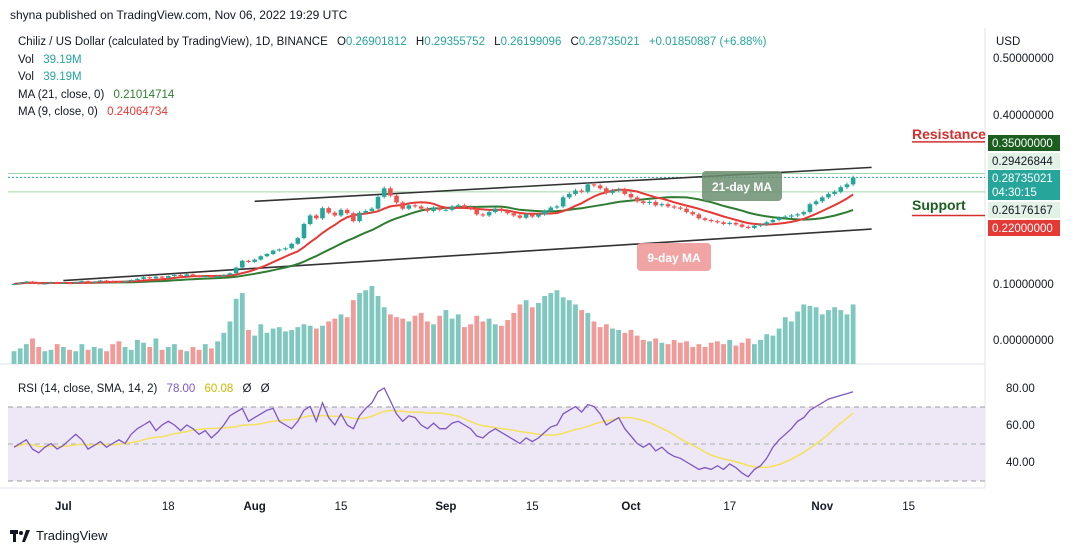  Describe the element at coordinates (392, 96) in the screenshot. I see `legend-ma21-row: MA (21, close, 0) 0.21014714` at that location.